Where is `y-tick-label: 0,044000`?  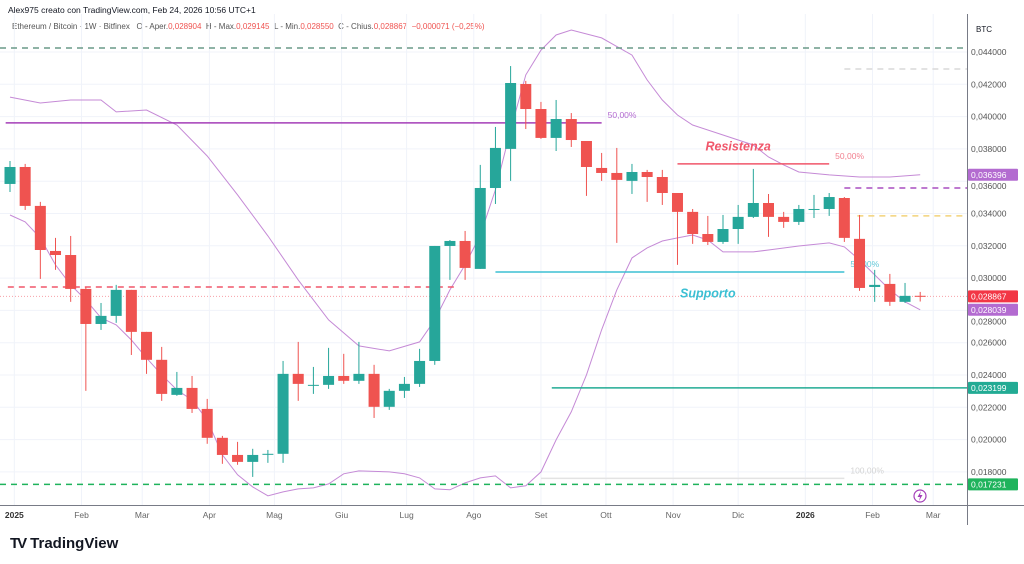
y-tick-label: 0,044000 is located at coordinates (989, 52).